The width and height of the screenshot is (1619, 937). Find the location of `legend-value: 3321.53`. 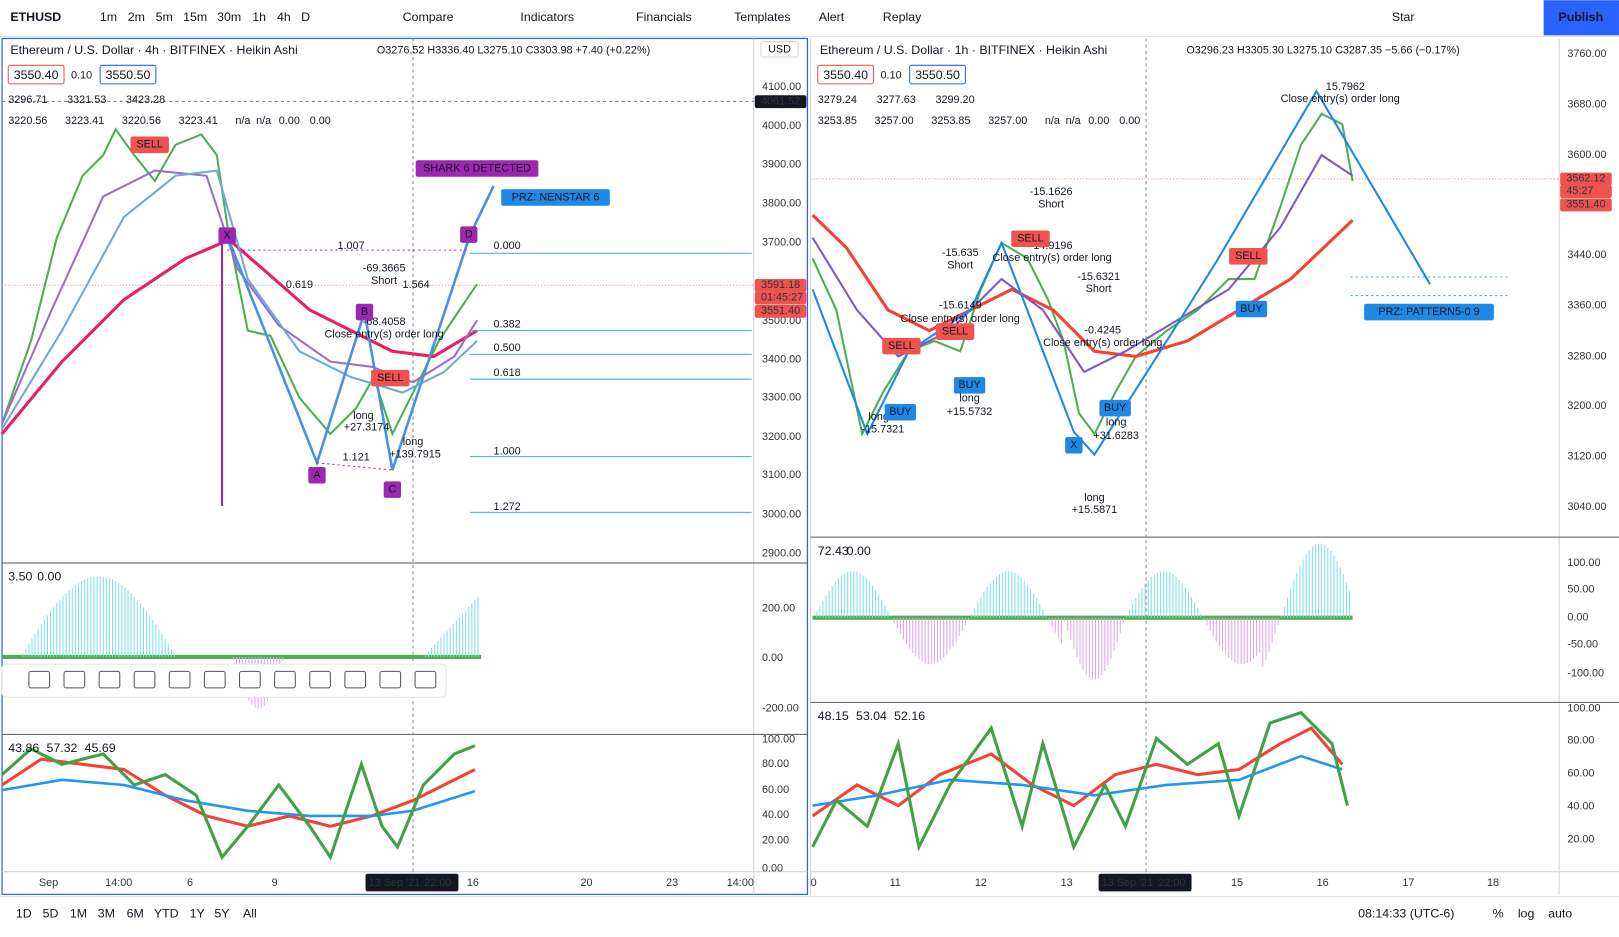

legend-value: 3321.53 is located at coordinates (86, 100).